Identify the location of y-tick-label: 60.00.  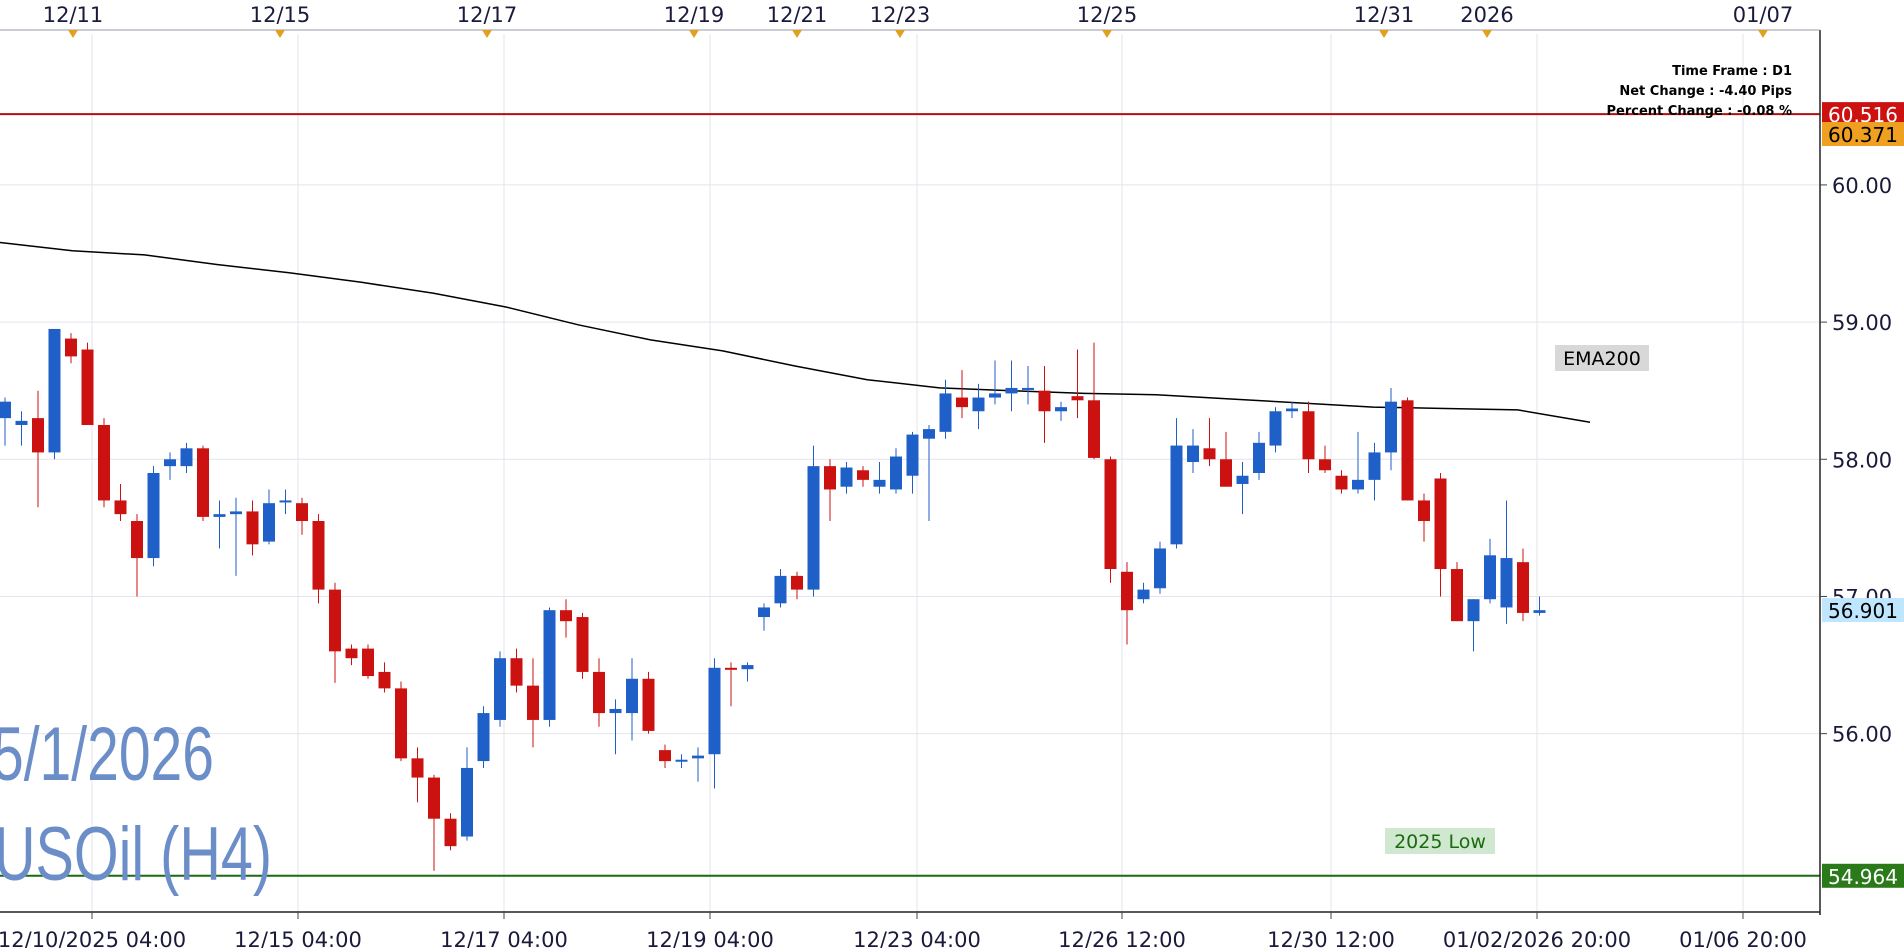
(1862, 186).